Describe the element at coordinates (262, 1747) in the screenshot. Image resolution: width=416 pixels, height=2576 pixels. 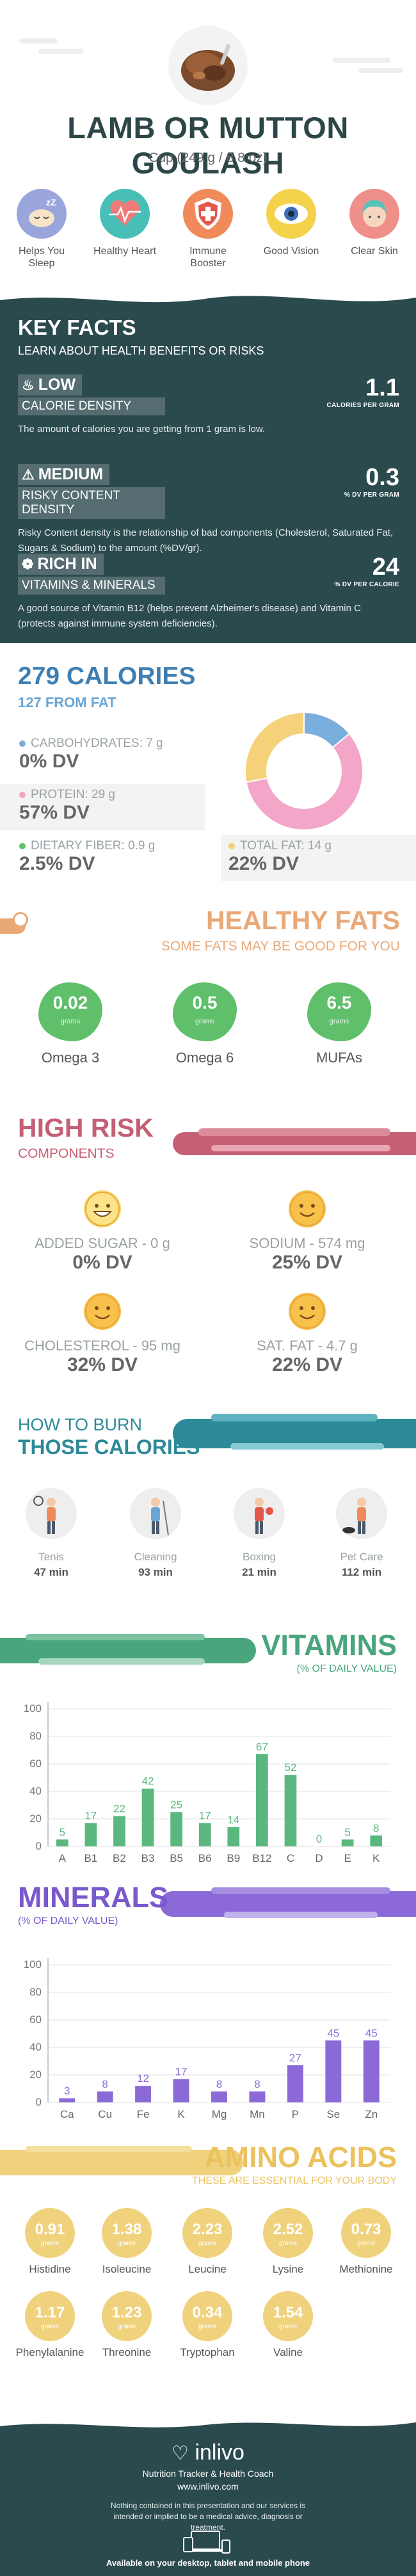
I see `bar-value-label: 67` at that location.